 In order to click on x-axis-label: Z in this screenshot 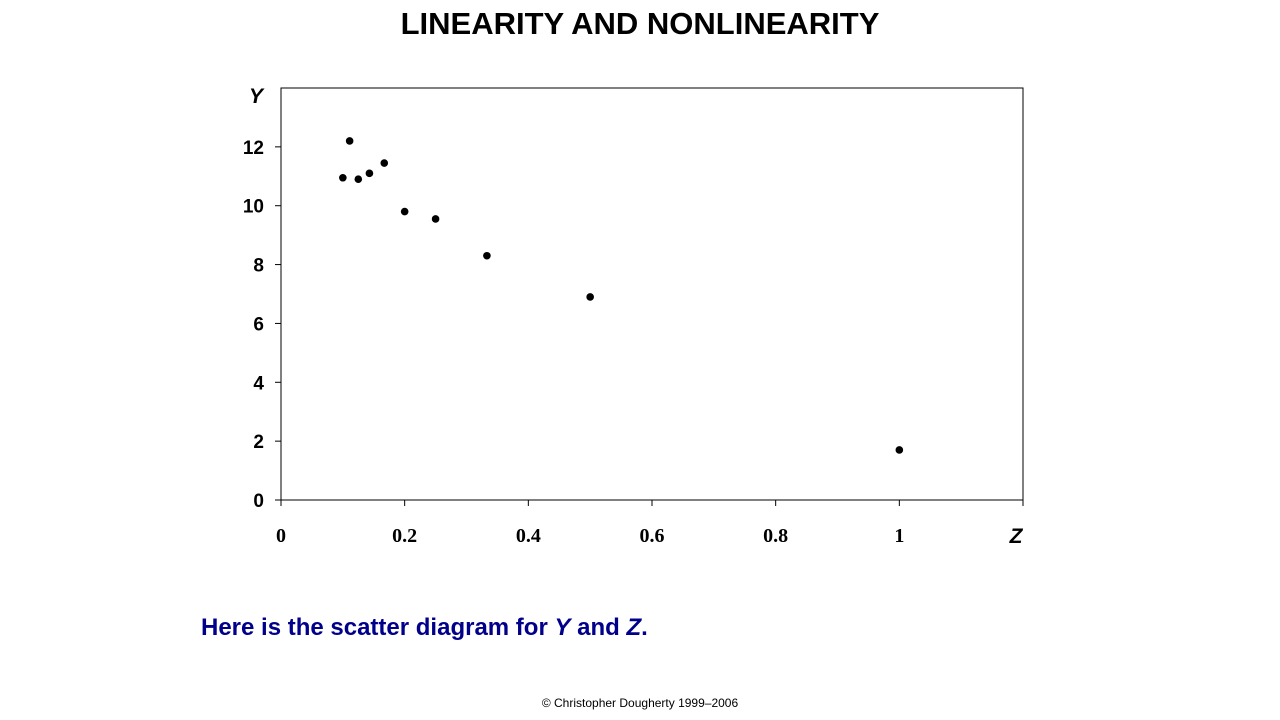, I will do `click(1016, 536)`.